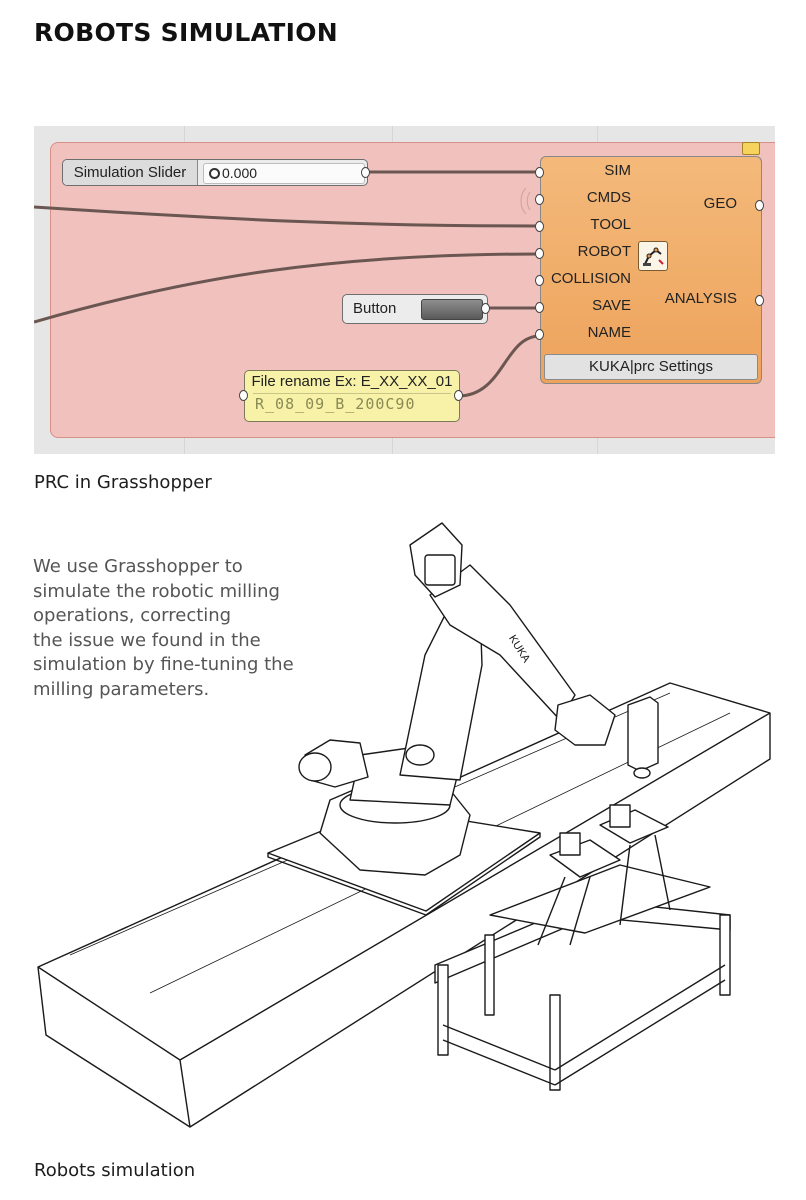 The width and height of the screenshot is (806, 1200). I want to click on button-component: Button, so click(416, 309).